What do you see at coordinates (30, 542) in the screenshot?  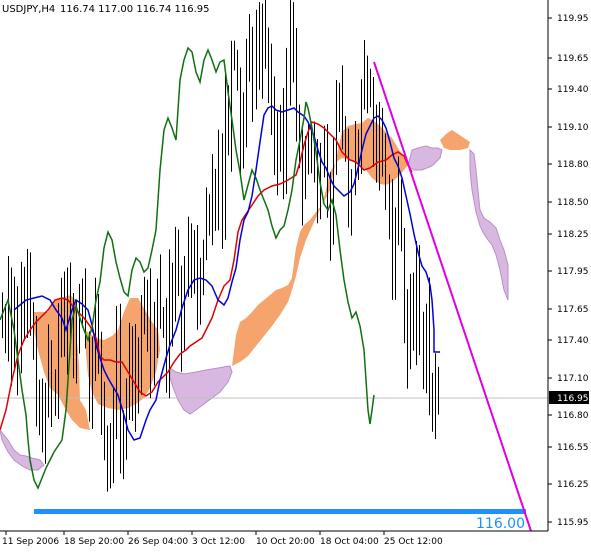 I see `time-label: 11 Sep 2006` at bounding box center [30, 542].